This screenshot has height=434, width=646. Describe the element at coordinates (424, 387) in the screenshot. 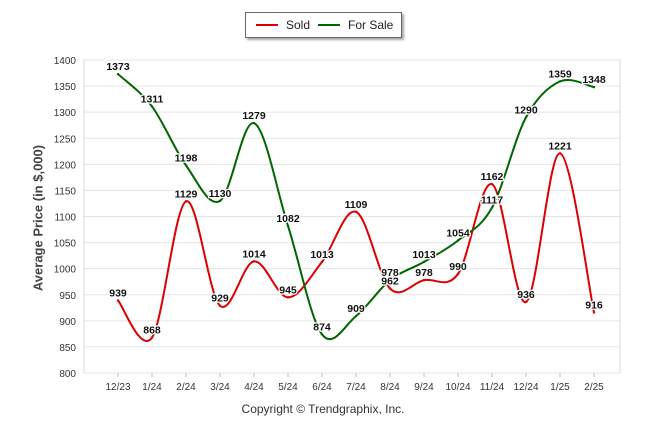

I see `x-tick-label: 9/24` at that location.